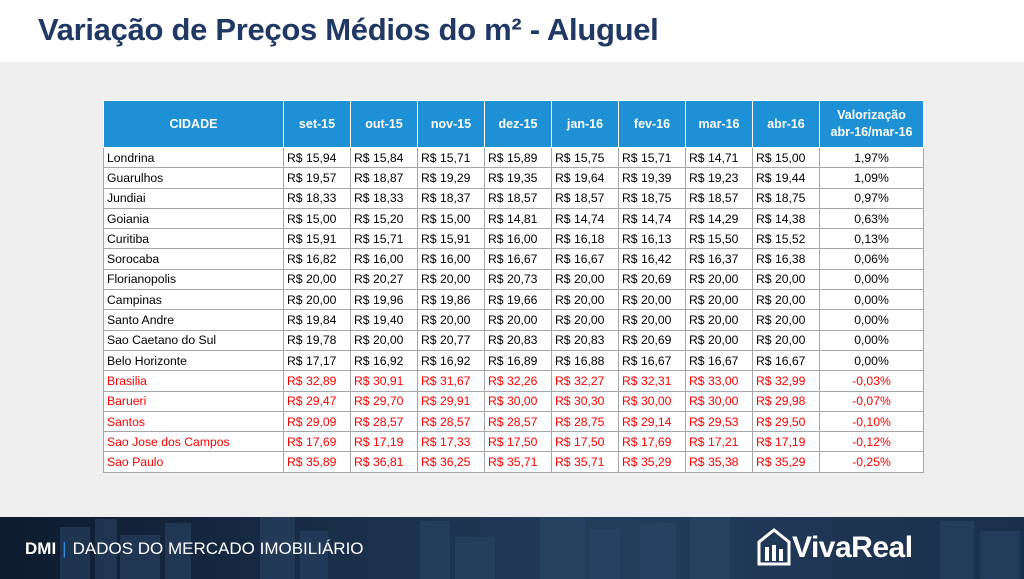 Image resolution: width=1024 pixels, height=579 pixels. What do you see at coordinates (786, 218) in the screenshot?
I see `price-cell: R$ 14,38` at bounding box center [786, 218].